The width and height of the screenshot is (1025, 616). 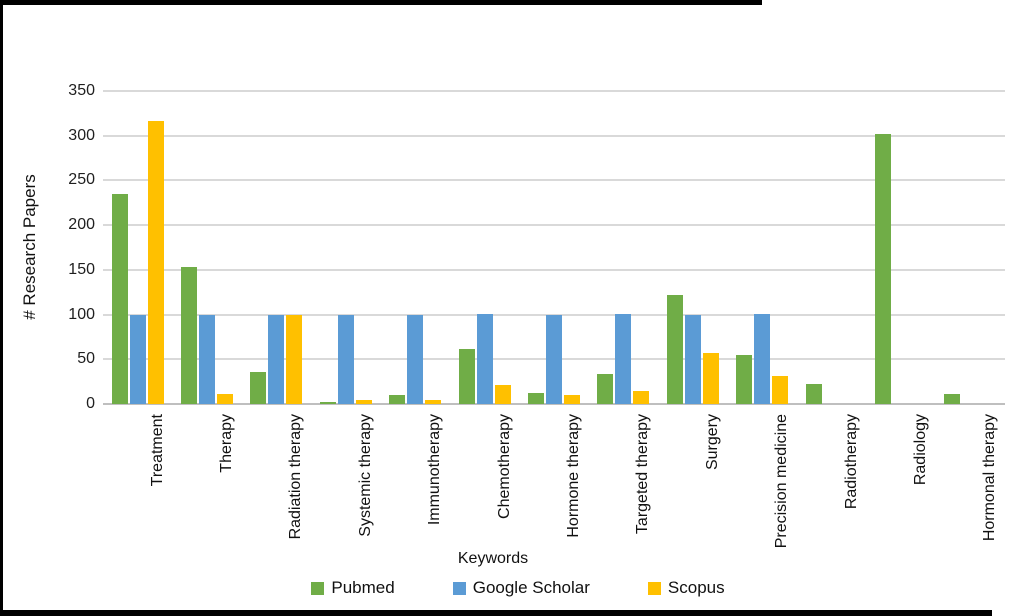 What do you see at coordinates (276, 484) in the screenshot?
I see `x-label-cell: Radiation therapy` at bounding box center [276, 484].